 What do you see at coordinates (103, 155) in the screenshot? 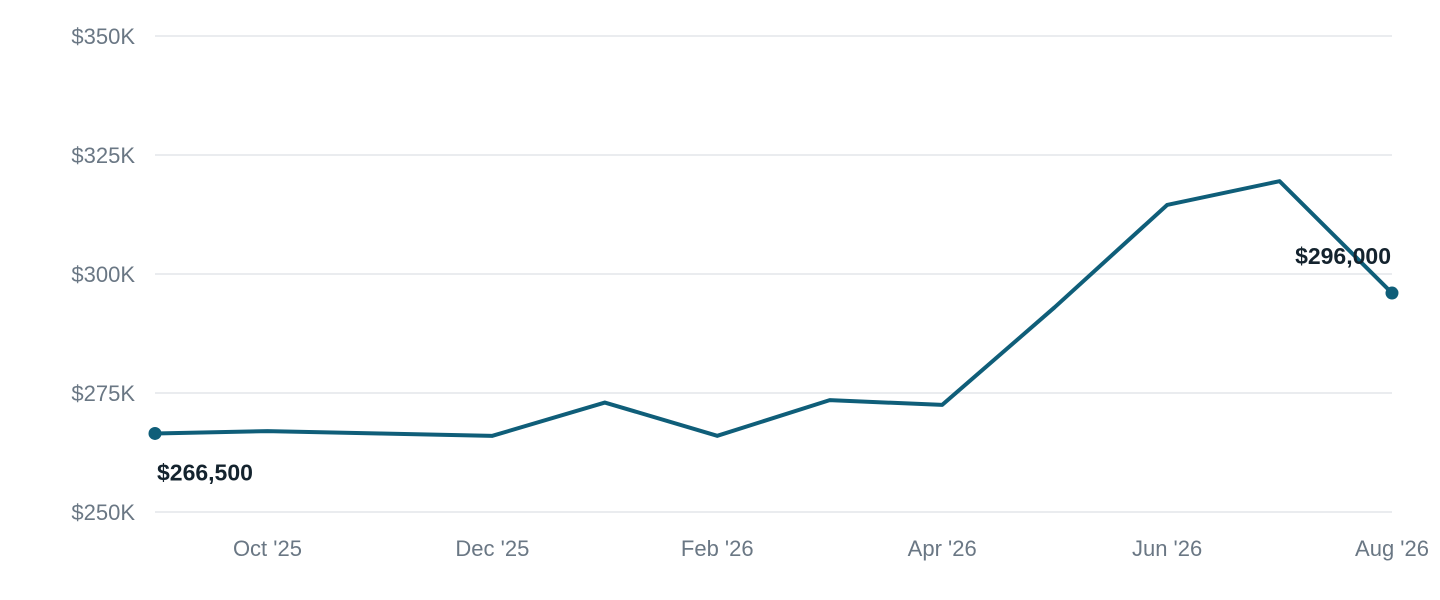
I see `y-tick-label: $325K` at bounding box center [103, 155].